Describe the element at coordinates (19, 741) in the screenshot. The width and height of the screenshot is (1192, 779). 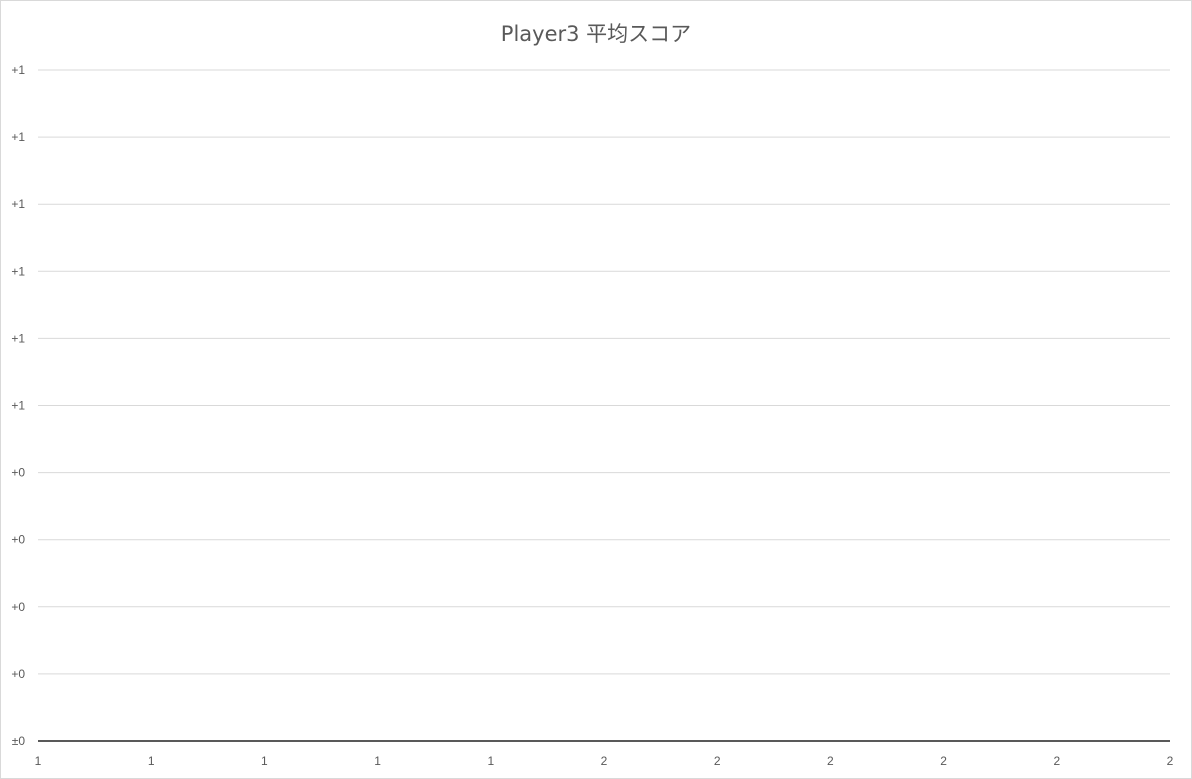
I see `y-tick-label: ±0` at that location.